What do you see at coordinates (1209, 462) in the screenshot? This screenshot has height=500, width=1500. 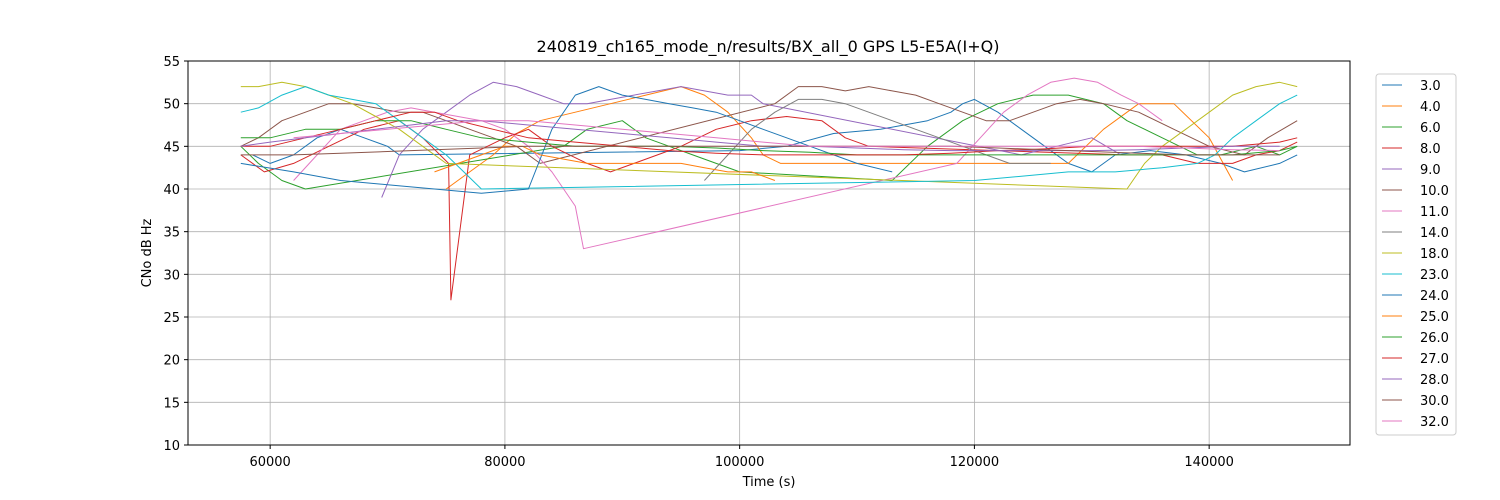 I see `x-tick-label: 140000` at bounding box center [1209, 462].